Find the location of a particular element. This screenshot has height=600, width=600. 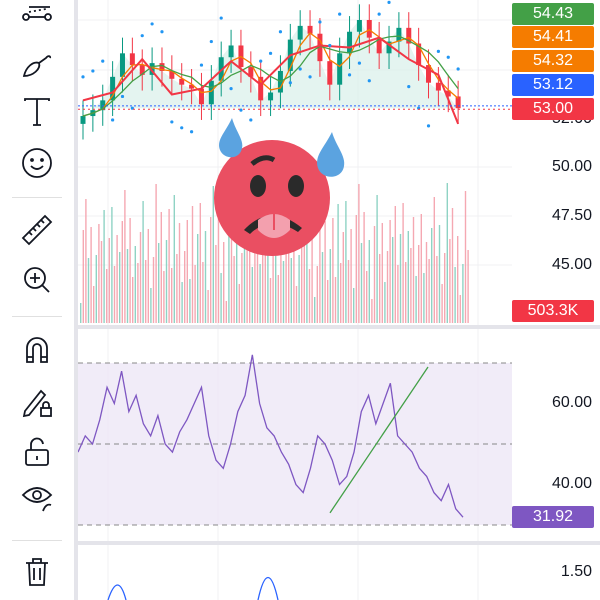

trend-line-drawing is located at coordinates (379, 440).